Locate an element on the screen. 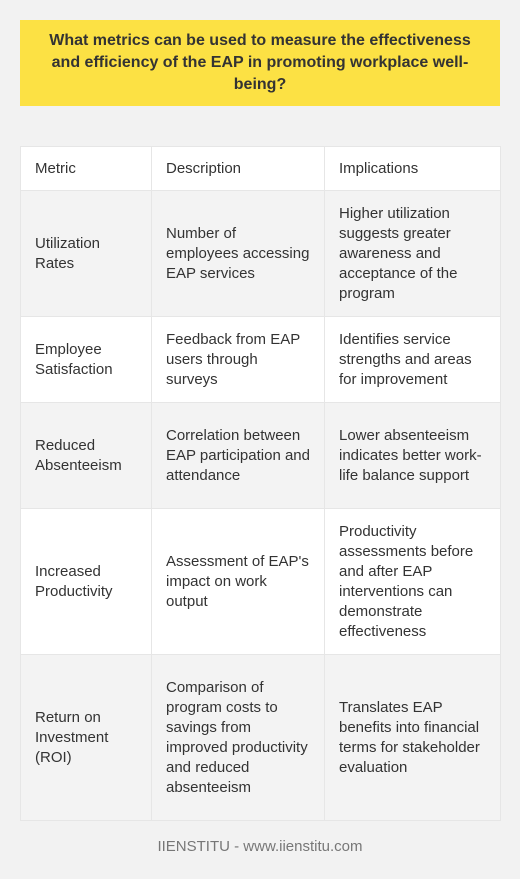 Image resolution: width=520 pixels, height=879 pixels. footer-credit: IIENSTITU - www.iienstitu.com is located at coordinates (260, 846).